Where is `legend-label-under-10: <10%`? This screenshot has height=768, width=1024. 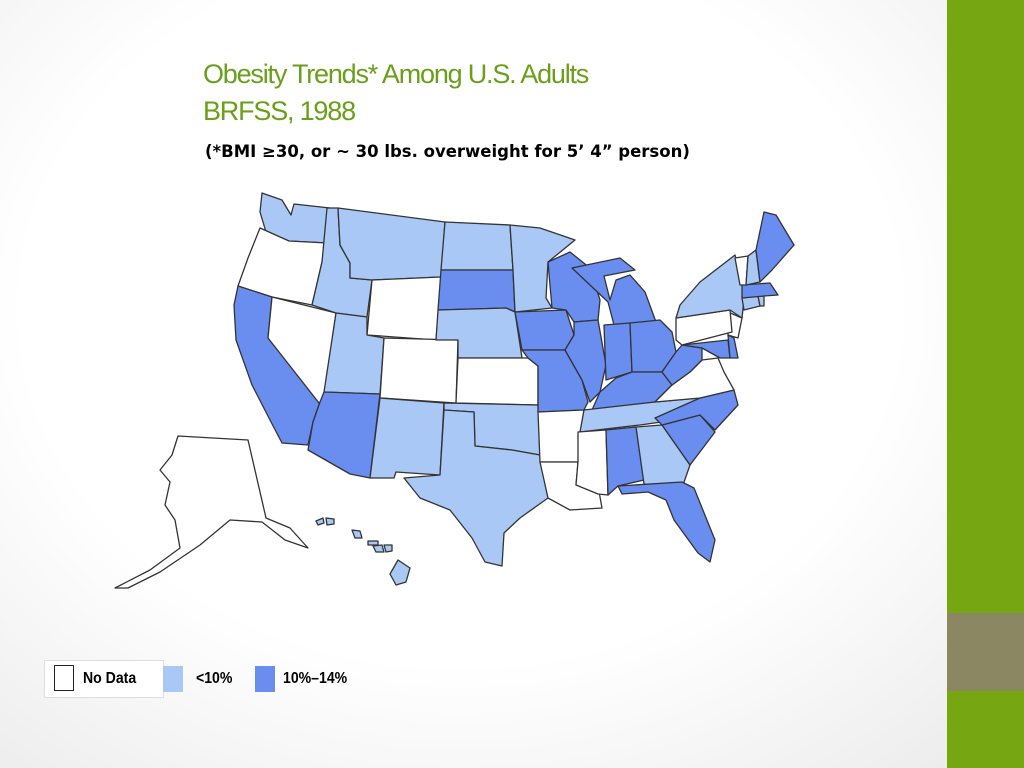 legend-label-under-10: <10% is located at coordinates (214, 678).